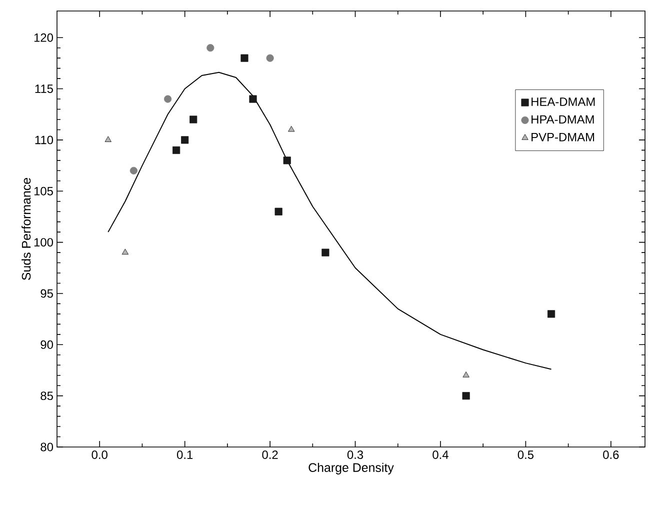 Image resolution: width=649 pixels, height=512 pixels. Describe the element at coordinates (43, 191) in the screenshot. I see `y-tick-label: 105` at that location.